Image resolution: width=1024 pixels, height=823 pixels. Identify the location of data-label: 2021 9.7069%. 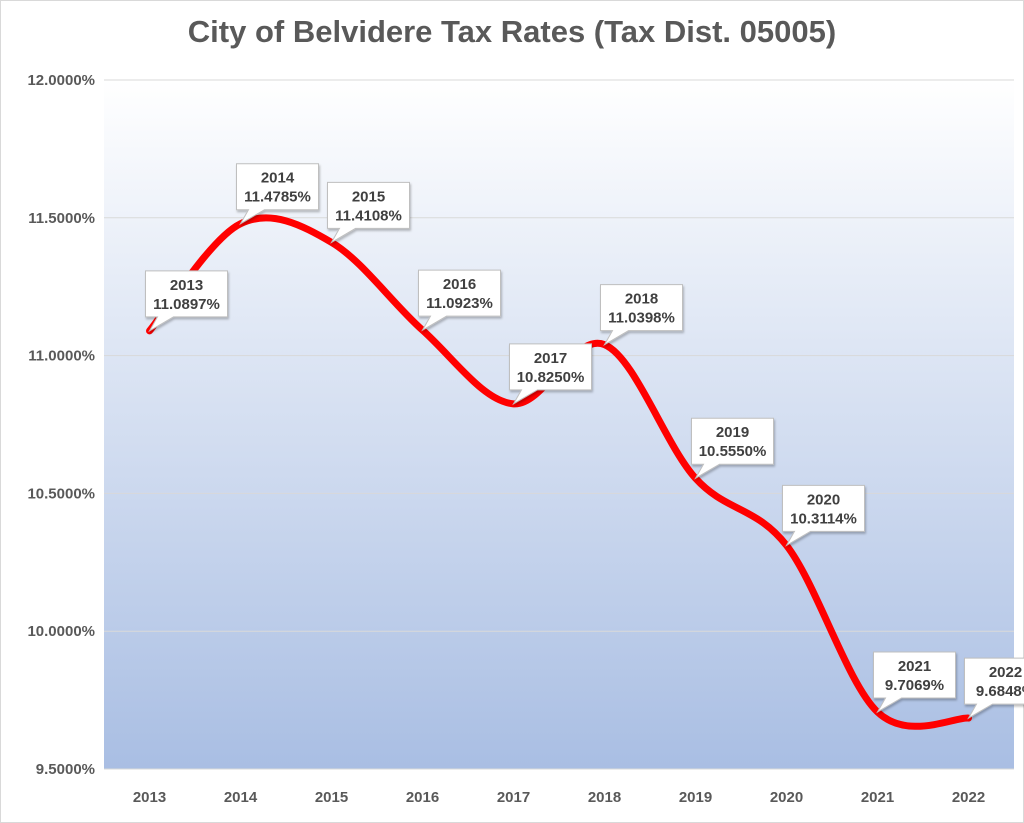
(914, 682).